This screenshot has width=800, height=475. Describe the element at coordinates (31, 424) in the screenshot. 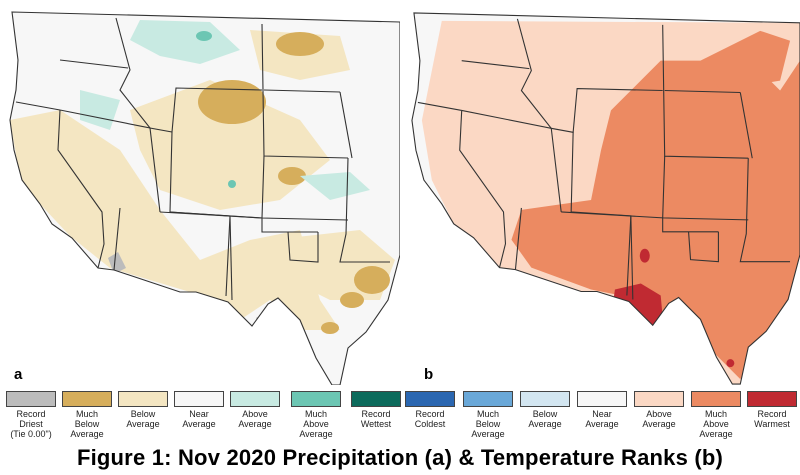

I see `legend-label: Record Driest (Tie 0.00")` at that location.